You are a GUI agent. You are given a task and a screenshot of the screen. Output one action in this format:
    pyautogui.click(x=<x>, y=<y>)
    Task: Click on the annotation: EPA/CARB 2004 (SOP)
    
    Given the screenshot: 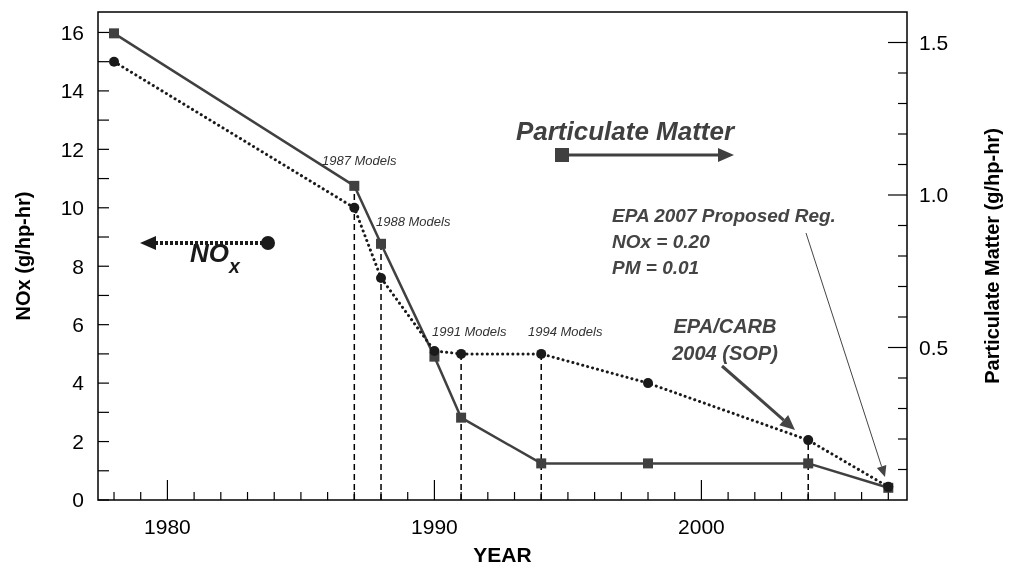 What is the action you would take?
    pyautogui.click(x=725, y=339)
    